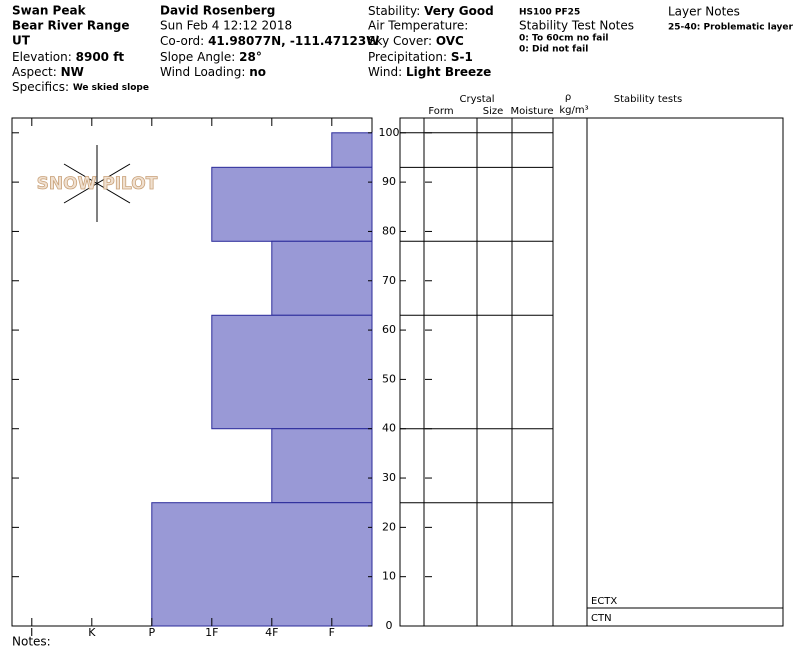  Describe the element at coordinates (418, 26) in the screenshot. I see `label: Air Temperature:` at that location.